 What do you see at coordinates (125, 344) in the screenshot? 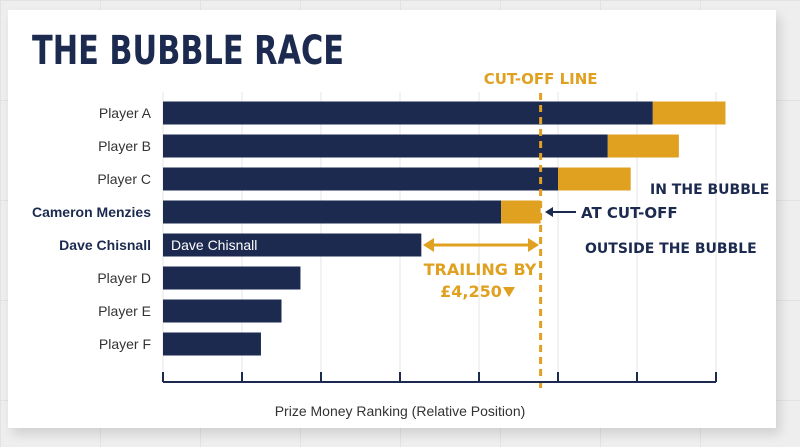
I see `category-label: Player F` at bounding box center [125, 344].